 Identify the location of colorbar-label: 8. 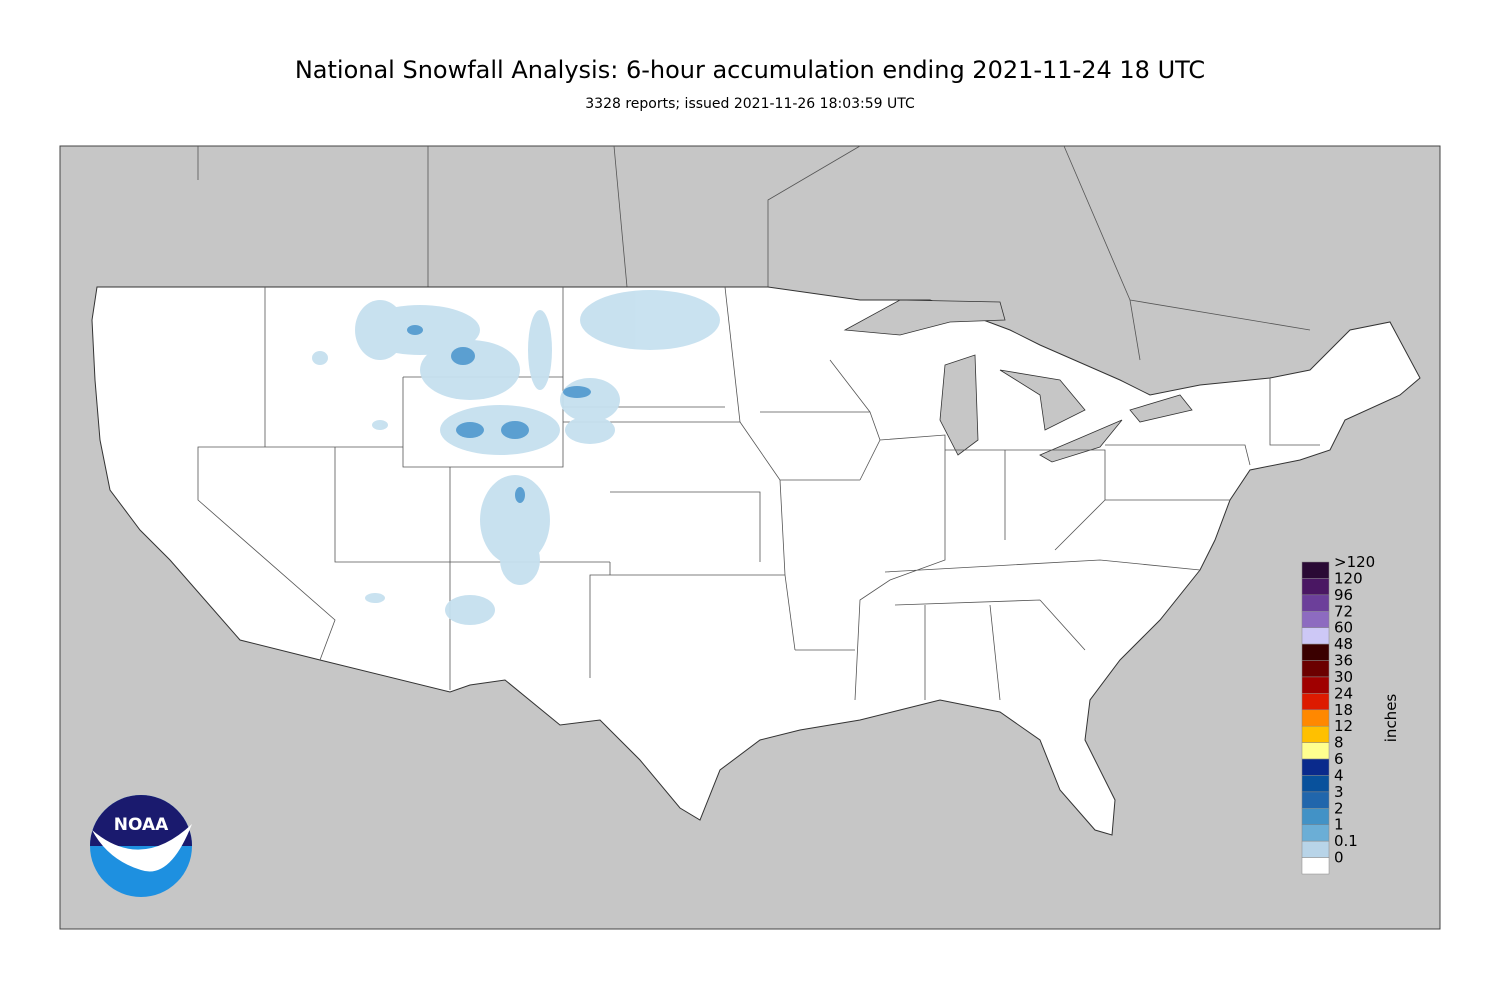
(1339, 743).